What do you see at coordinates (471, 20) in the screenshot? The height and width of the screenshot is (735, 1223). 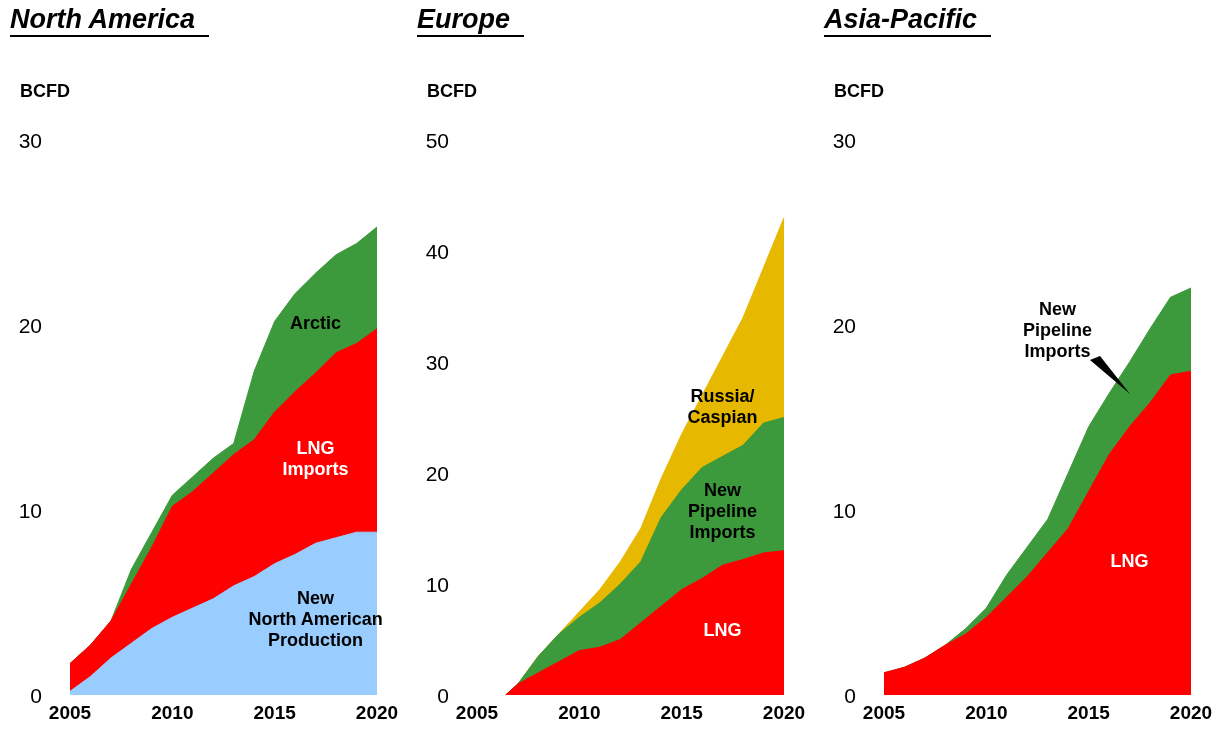 I see `chart-title: Europe` at bounding box center [471, 20].